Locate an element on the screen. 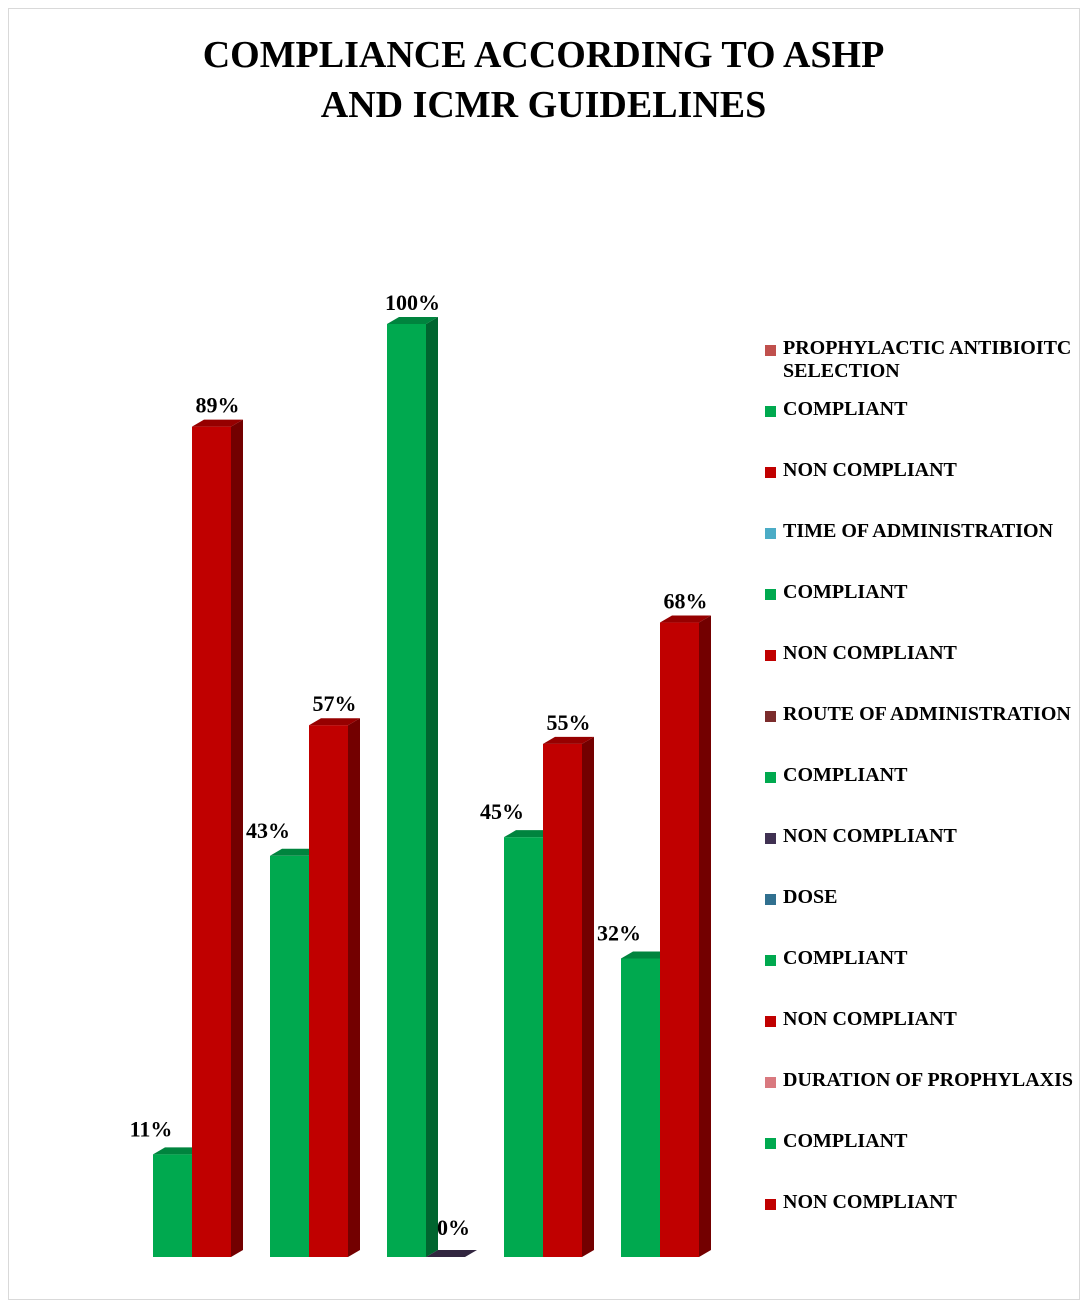 This screenshot has height=1308, width=1087. legend-item-4: TIME OF ADMINISTRATION is located at coordinates (925, 531).